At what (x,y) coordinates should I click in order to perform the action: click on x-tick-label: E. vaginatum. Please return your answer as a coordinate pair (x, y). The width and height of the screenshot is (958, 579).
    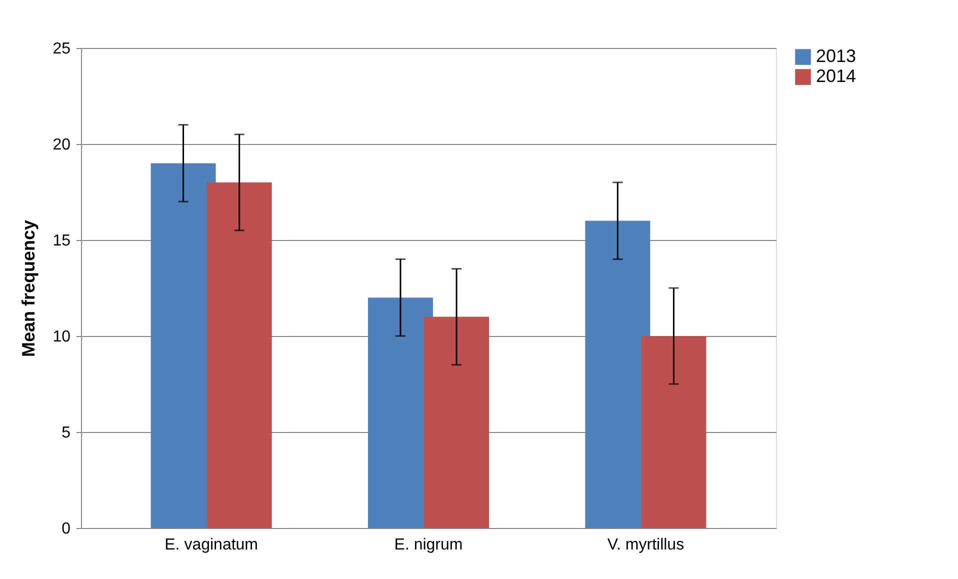
    Looking at the image, I should click on (211, 545).